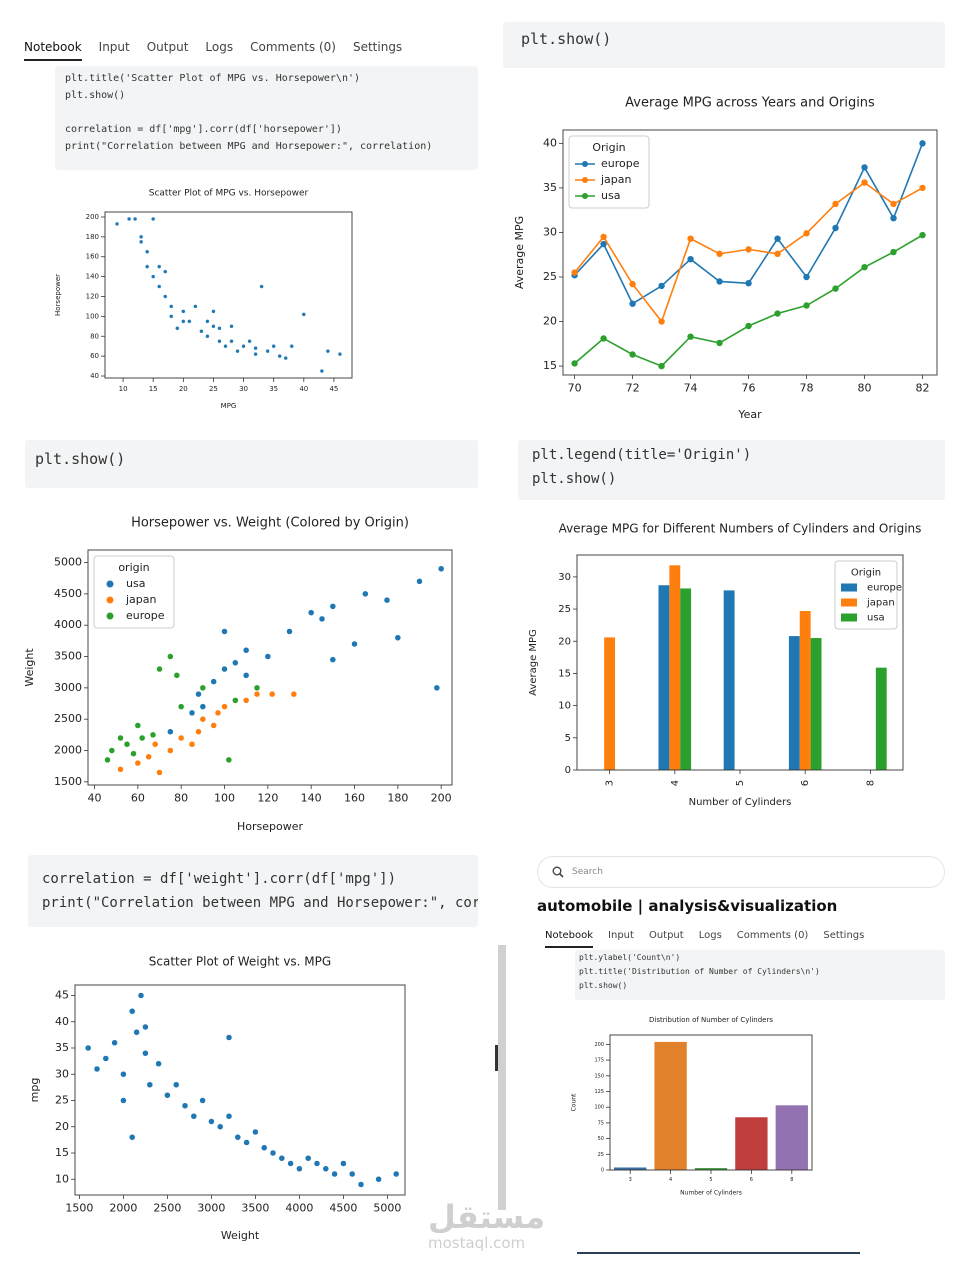  What do you see at coordinates (724, 45) in the screenshot?
I see `code-cell: plt.show()` at bounding box center [724, 45].